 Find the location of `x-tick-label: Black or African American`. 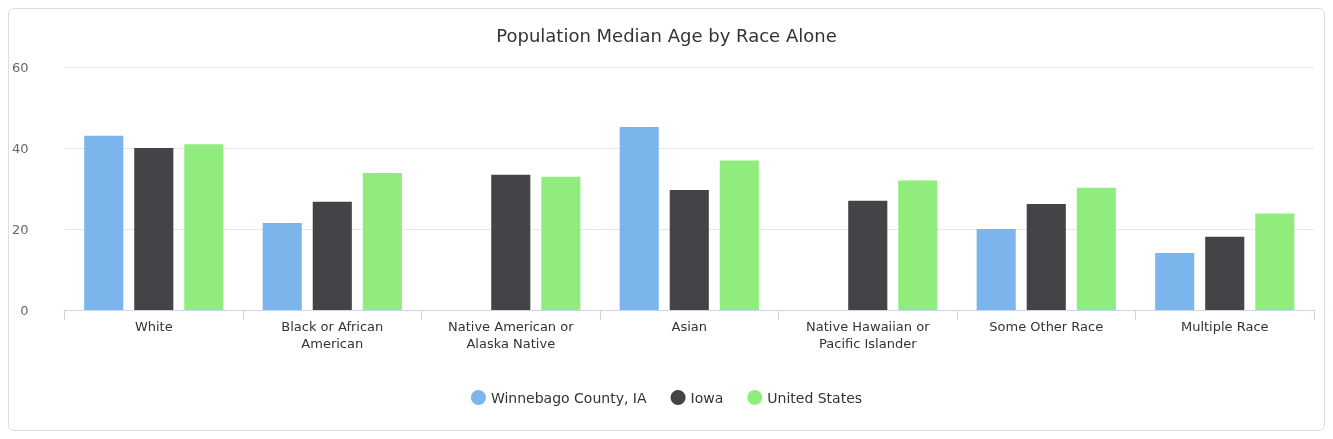

x-tick-label: Black or African American is located at coordinates (332, 335).